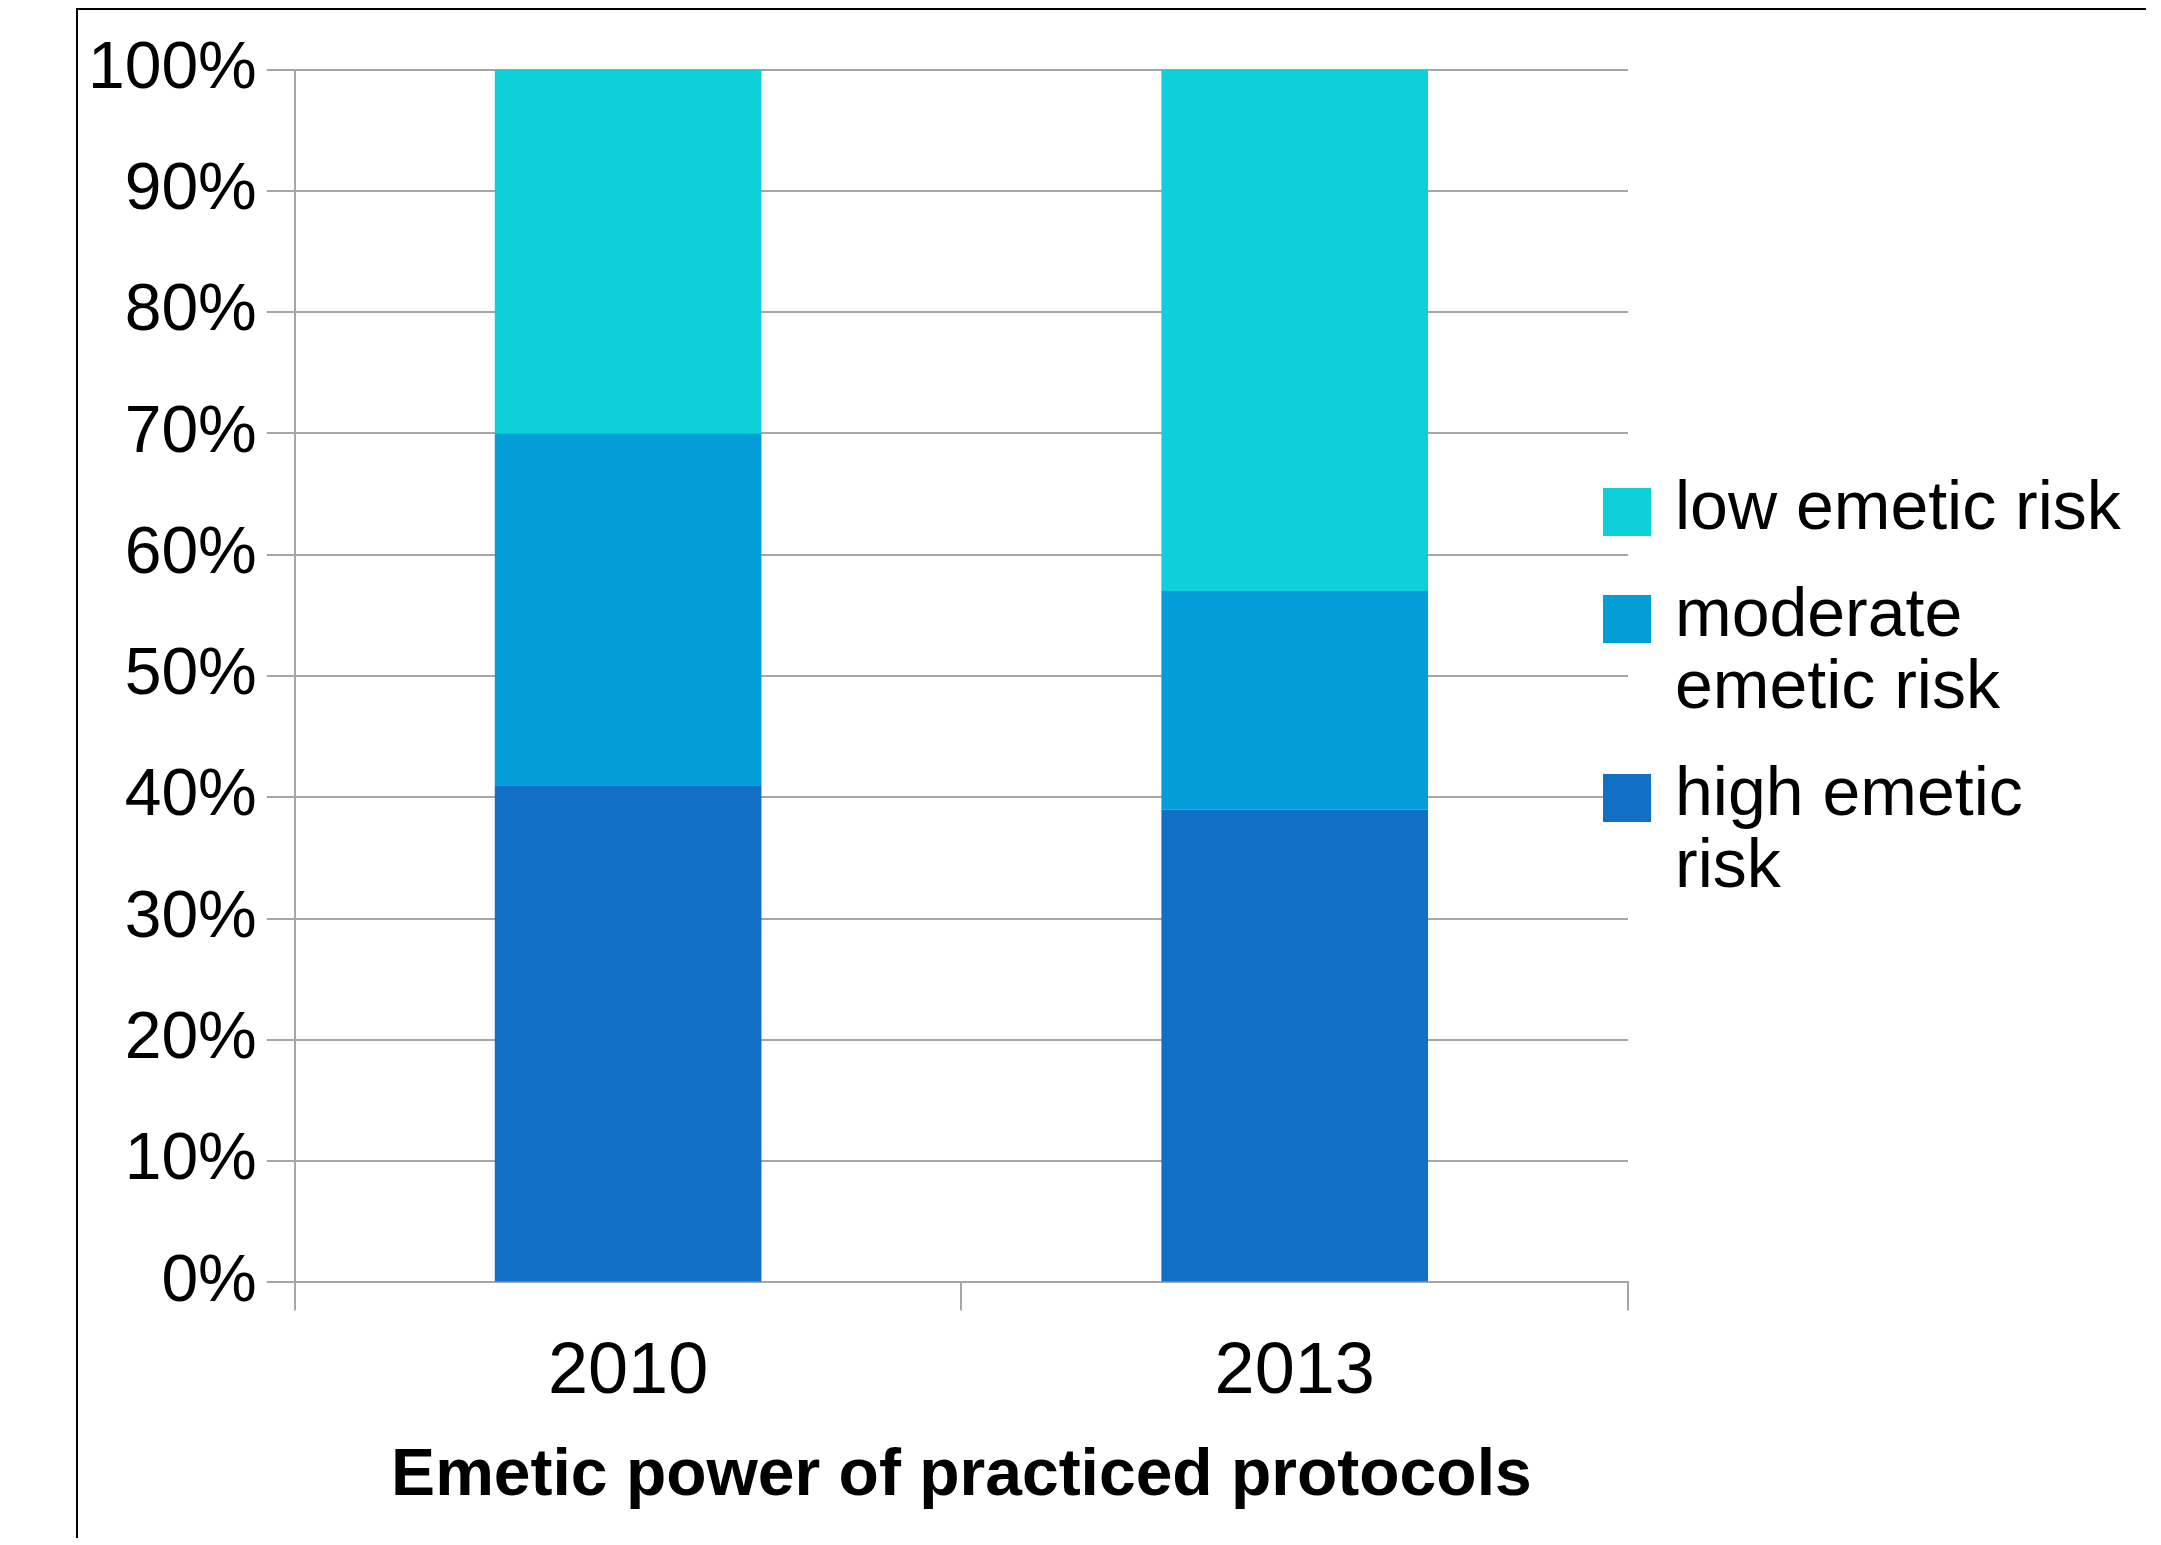 The height and width of the screenshot is (1545, 2161). What do you see at coordinates (1294, 1368) in the screenshot?
I see `x-tick-label: 2013` at bounding box center [1294, 1368].